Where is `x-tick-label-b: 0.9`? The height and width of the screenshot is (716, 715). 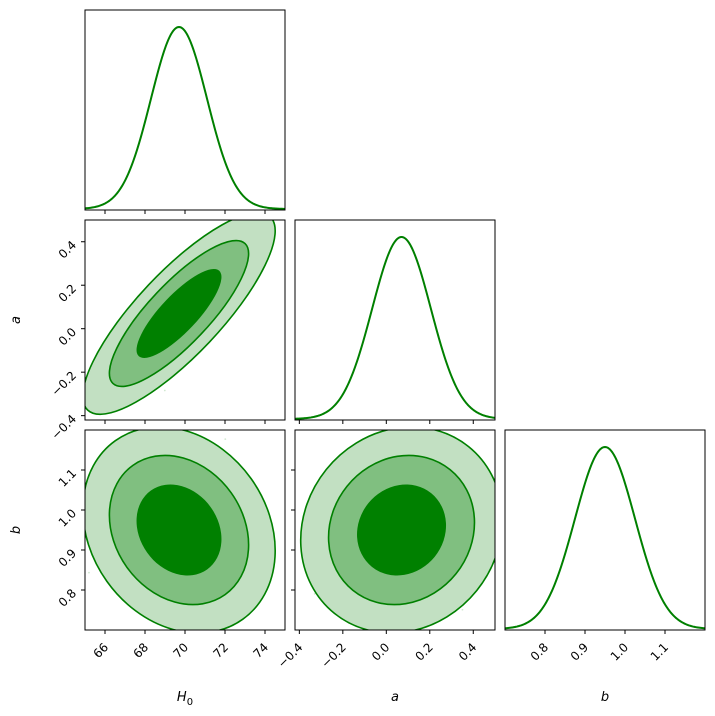 x-tick-label-b: 0.9 is located at coordinates (579, 651).